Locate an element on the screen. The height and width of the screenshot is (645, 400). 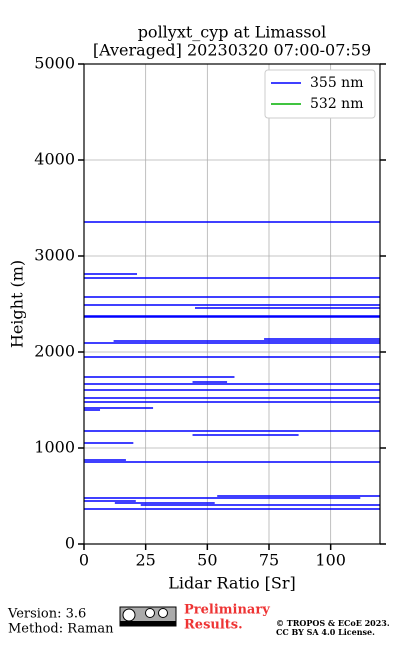
y-tick-label: 0 is located at coordinates (70, 543).